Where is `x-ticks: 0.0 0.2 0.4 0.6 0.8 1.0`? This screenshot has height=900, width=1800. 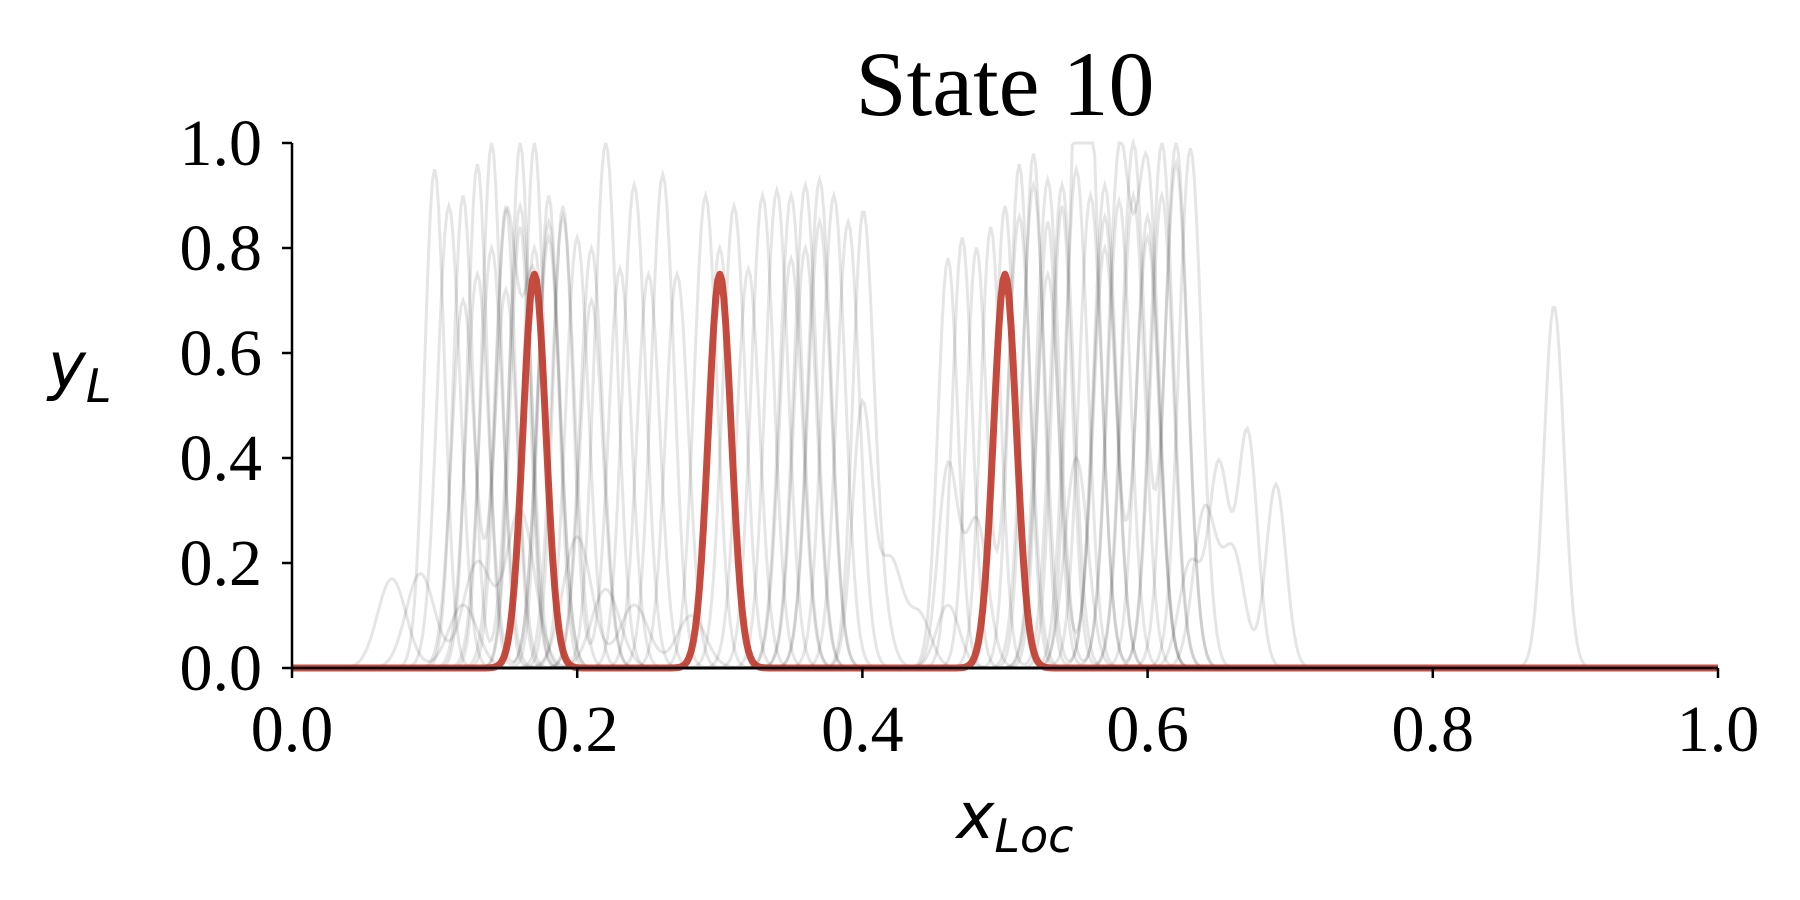
x-ticks: 0.0 0.2 0.4 0.6 0.8 1.0 is located at coordinates (1005, 717).